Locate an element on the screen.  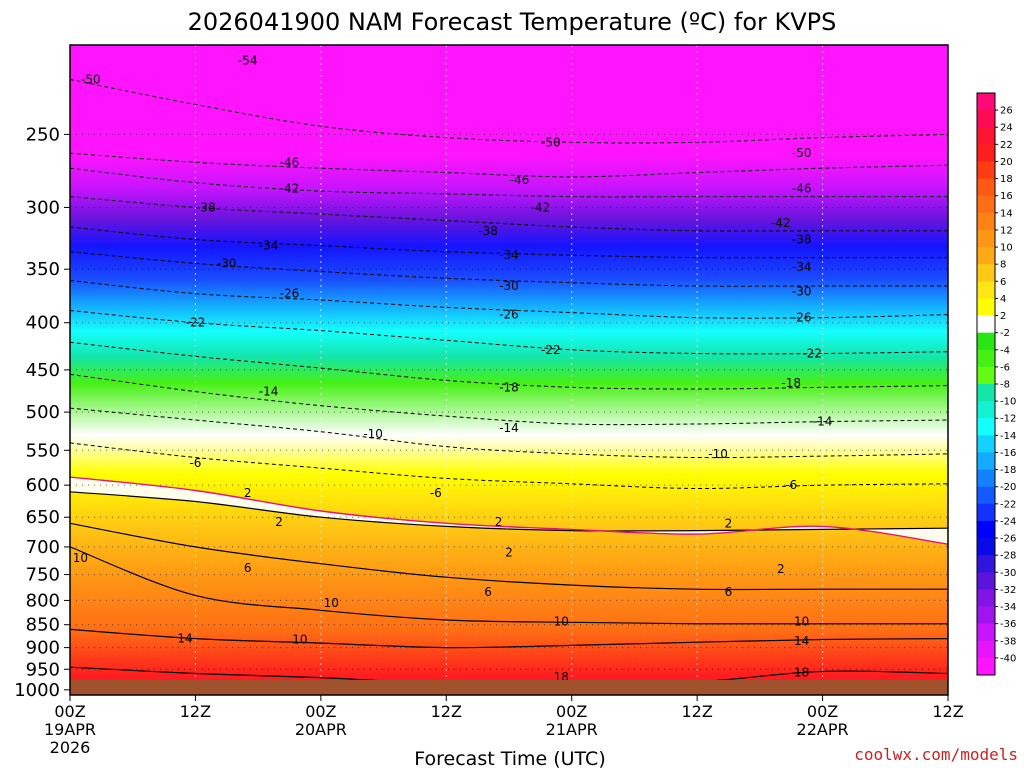
y-tick-label: 750 is located at coordinates (43, 575).